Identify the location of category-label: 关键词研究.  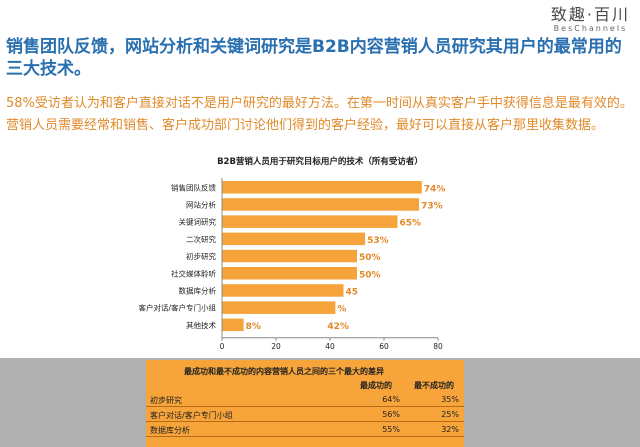
(198, 222).